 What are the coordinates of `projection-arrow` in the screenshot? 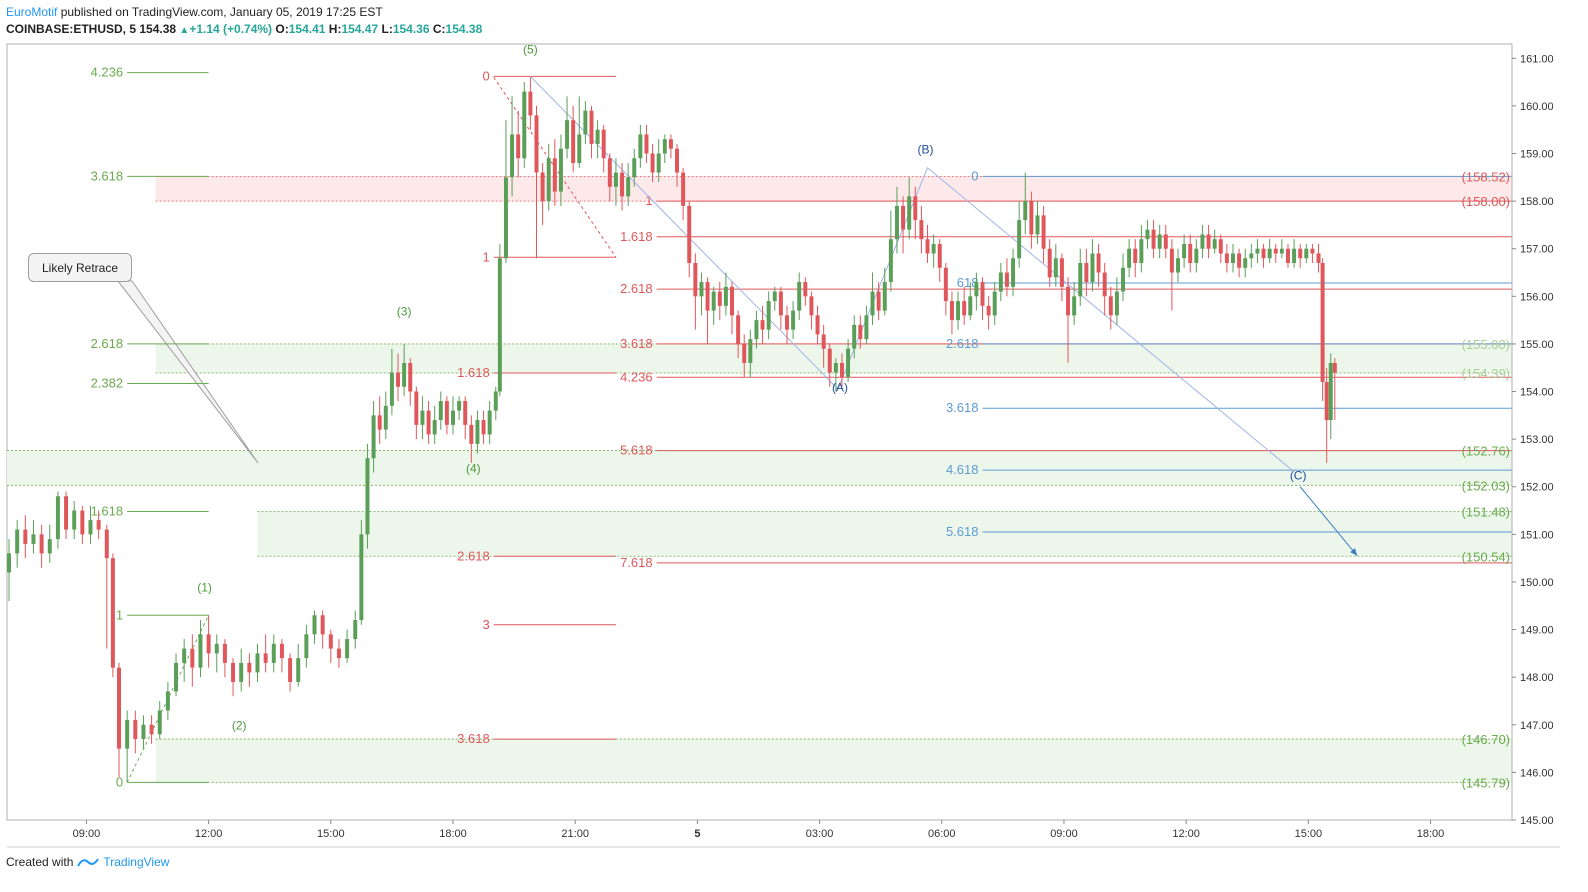 It's located at (1328, 521).